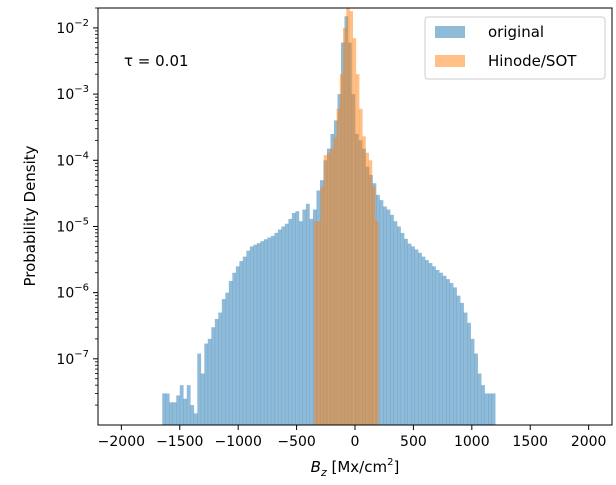 This screenshot has height=485, width=616. What do you see at coordinates (121, 442) in the screenshot?
I see `x-tick-label: −2000` at bounding box center [121, 442].